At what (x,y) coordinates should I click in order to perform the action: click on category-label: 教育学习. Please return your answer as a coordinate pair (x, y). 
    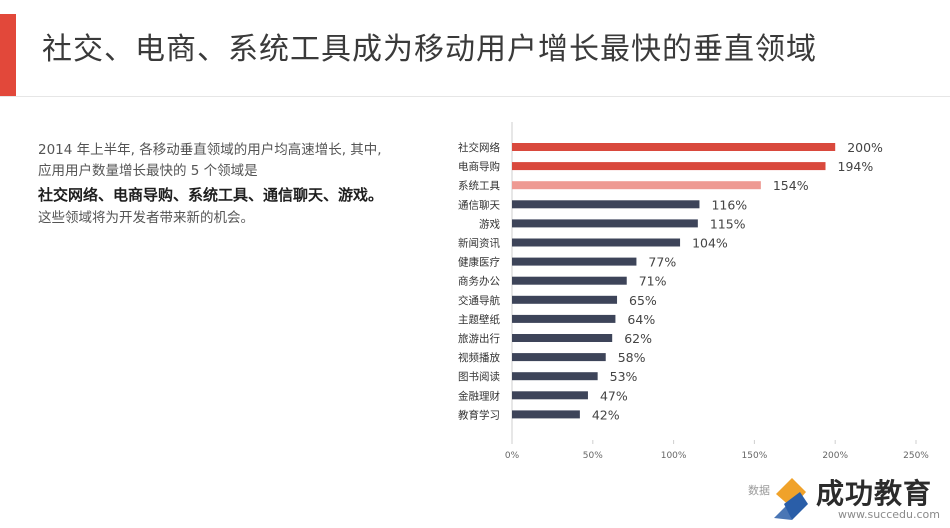
    Looking at the image, I should click on (479, 414).